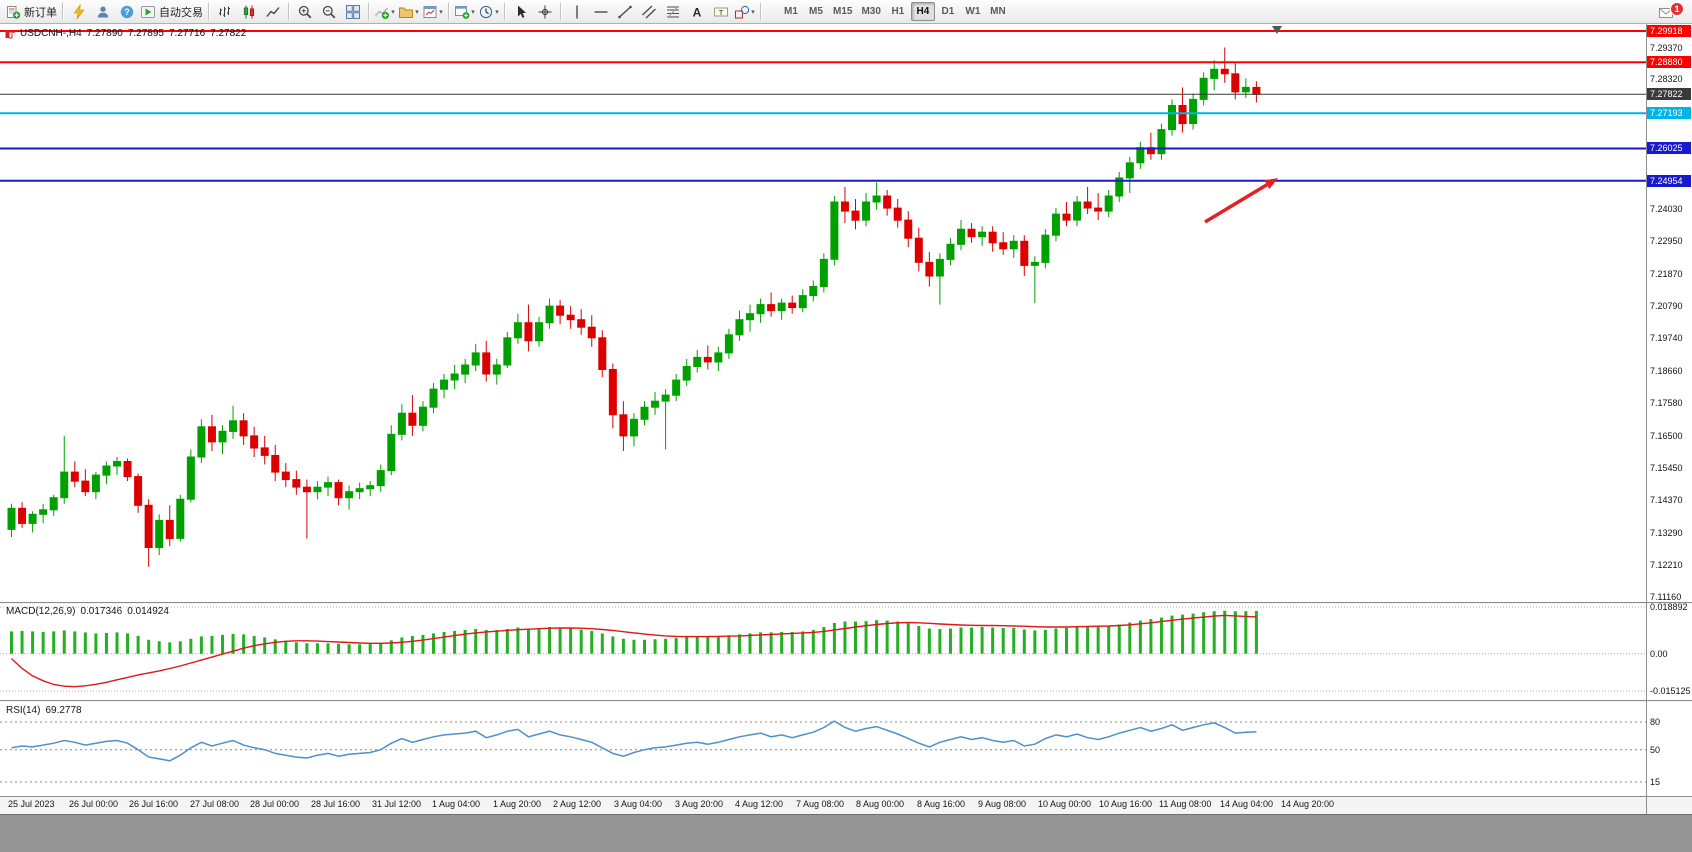 The height and width of the screenshot is (852, 1692). Describe the element at coordinates (1669, 148) in the screenshot. I see `price-level-label-7.26025: 7.26025` at that location.